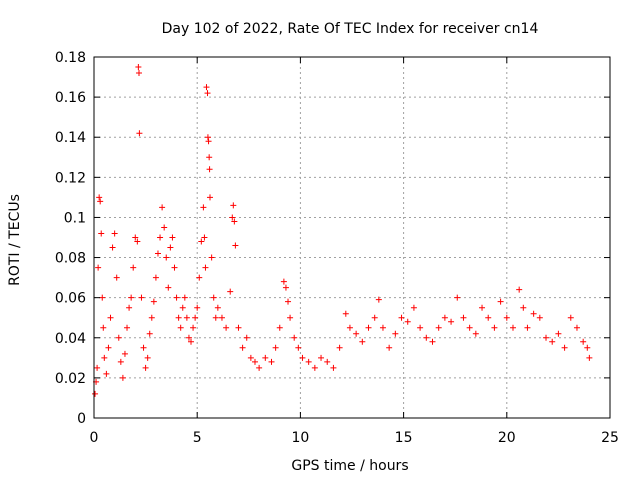  What do you see at coordinates (610, 438) in the screenshot?
I see `x-tick-label: 25` at bounding box center [610, 438].